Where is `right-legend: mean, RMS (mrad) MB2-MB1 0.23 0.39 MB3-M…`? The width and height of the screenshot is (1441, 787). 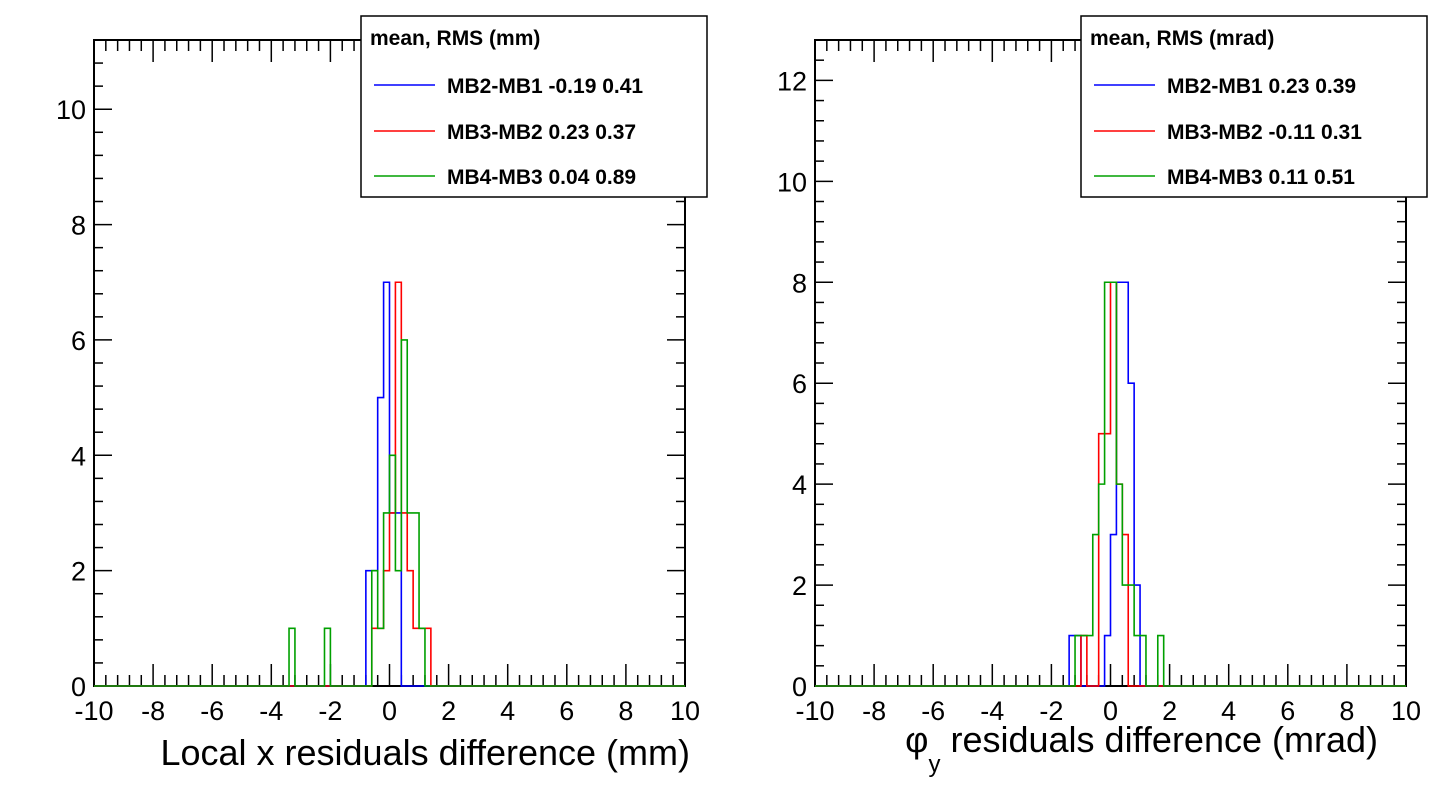
right-legend: mean, RMS (mrad) MB2-MB1 0.23 0.39 MB3-M… is located at coordinates (1254, 106).